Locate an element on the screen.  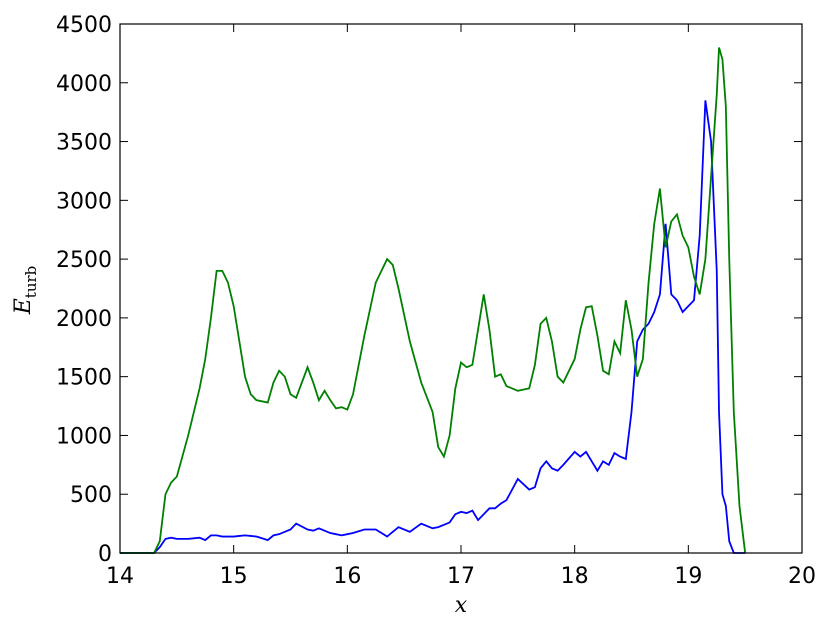
y-tick-label: 1000 is located at coordinates (84, 436).